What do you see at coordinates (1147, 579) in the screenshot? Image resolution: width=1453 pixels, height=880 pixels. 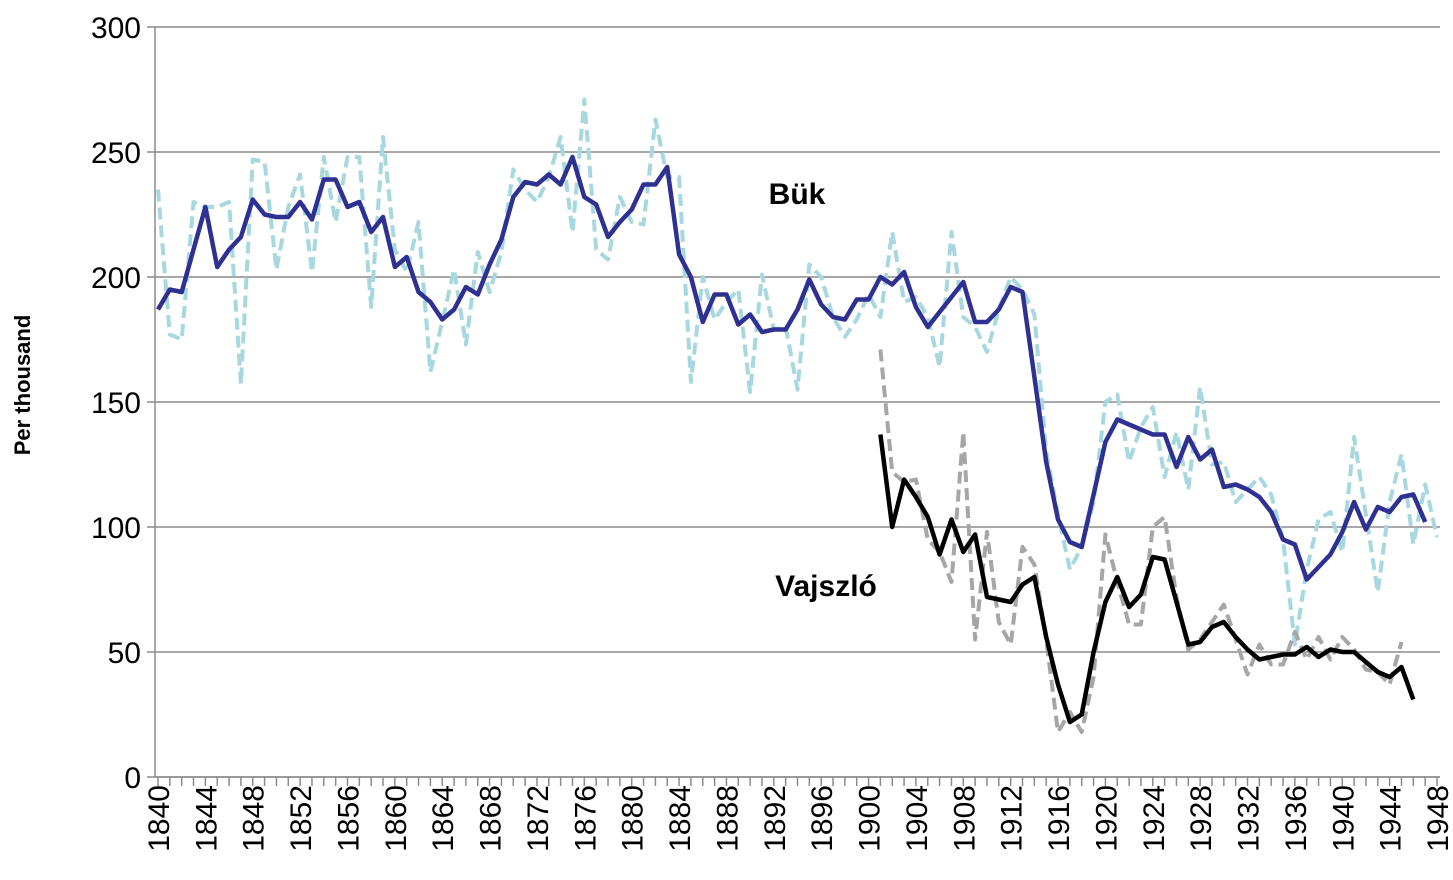 I see `series-line` at bounding box center [1147, 579].